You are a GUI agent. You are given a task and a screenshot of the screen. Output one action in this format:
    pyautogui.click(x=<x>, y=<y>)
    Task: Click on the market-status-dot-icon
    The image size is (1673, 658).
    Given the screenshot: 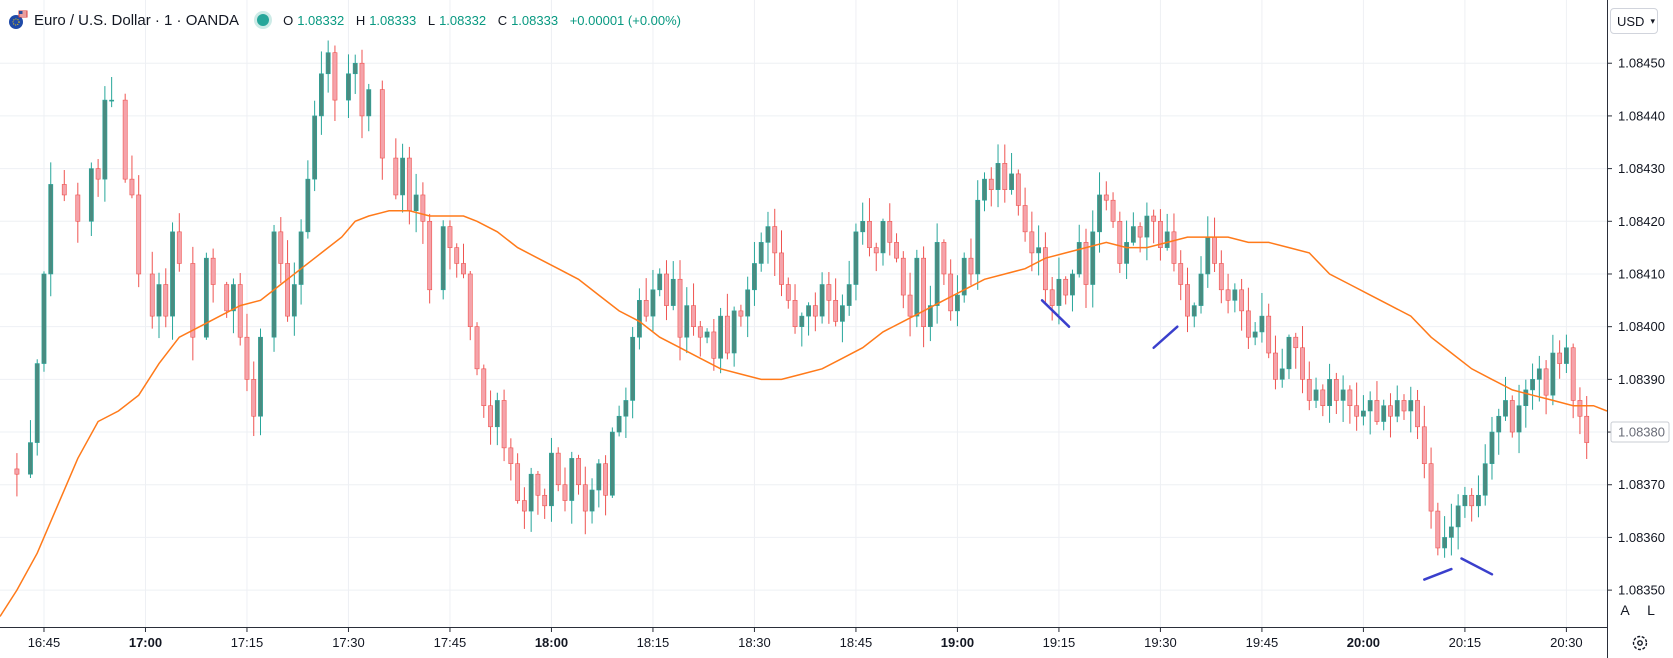 What is the action you would take?
    pyautogui.click(x=263, y=20)
    